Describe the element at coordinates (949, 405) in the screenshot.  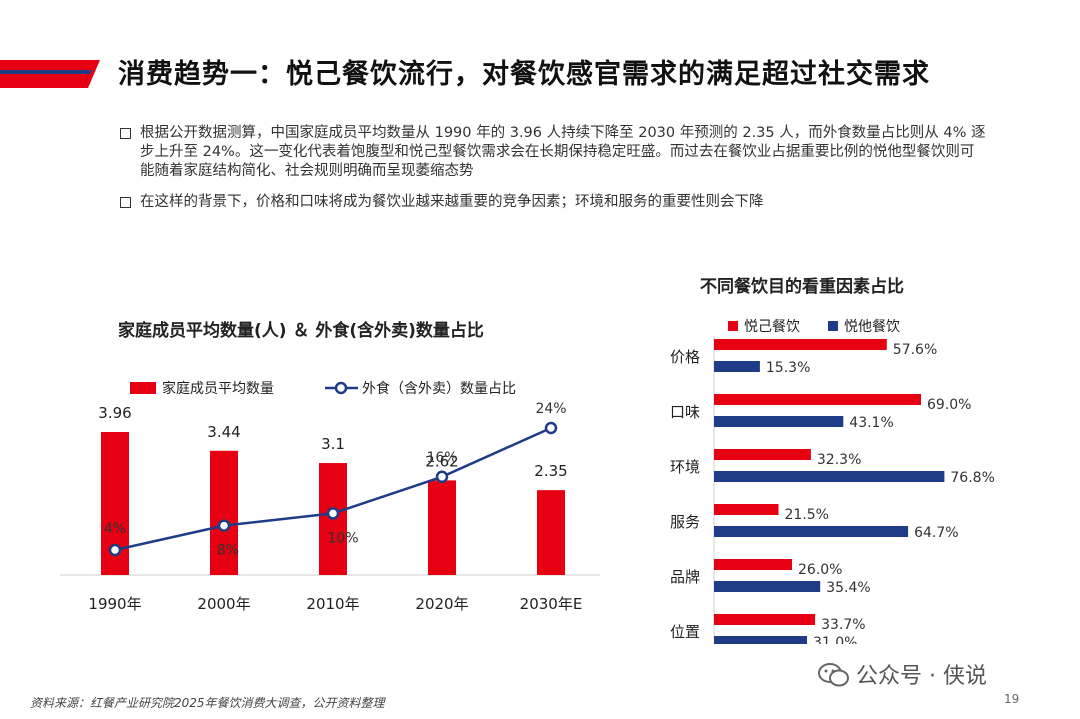
I see `bar-value-label: 69.0%` at that location.